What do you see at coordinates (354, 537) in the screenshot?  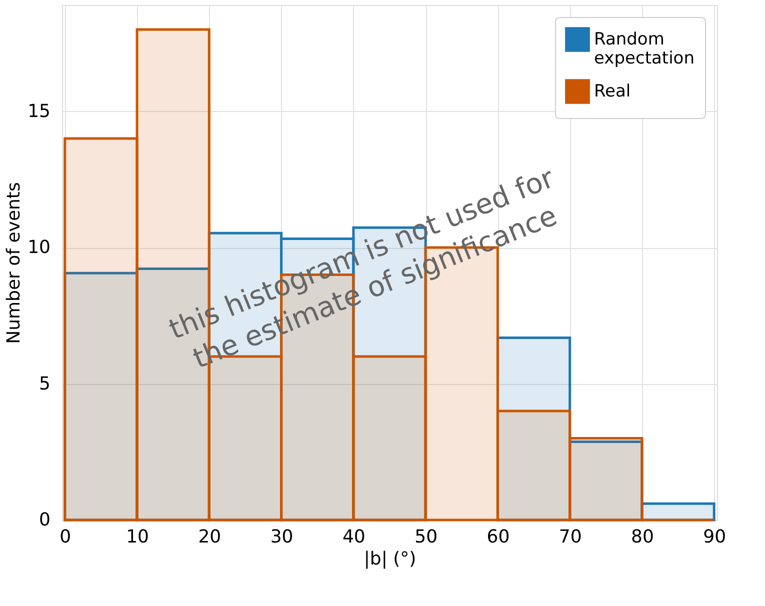 I see `x-tick-label: 40` at bounding box center [354, 537].